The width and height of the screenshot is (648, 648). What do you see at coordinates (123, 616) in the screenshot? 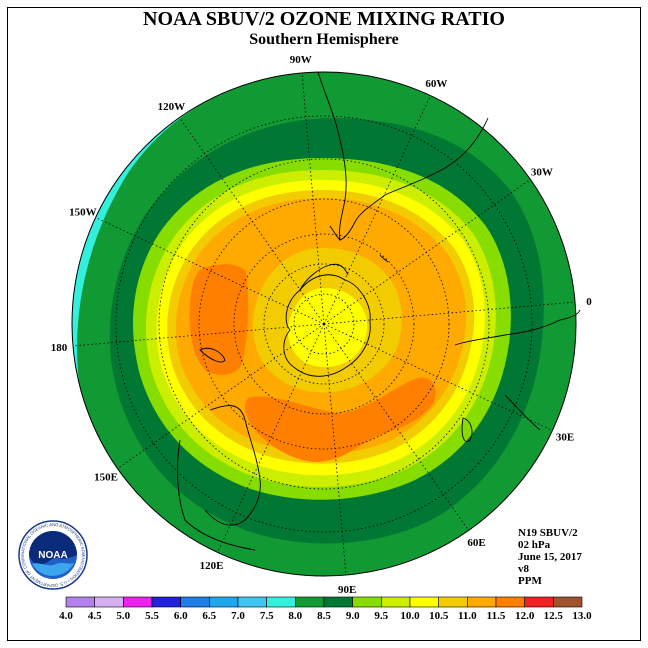
I see `colorbar-label: 5.0` at bounding box center [123, 616].